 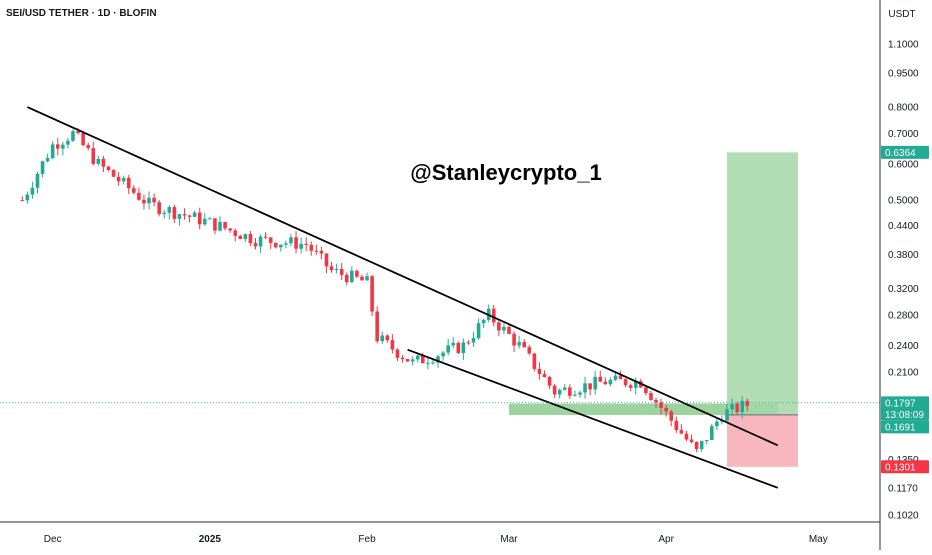 I want to click on stop-loss-zone, so click(x=762, y=440).